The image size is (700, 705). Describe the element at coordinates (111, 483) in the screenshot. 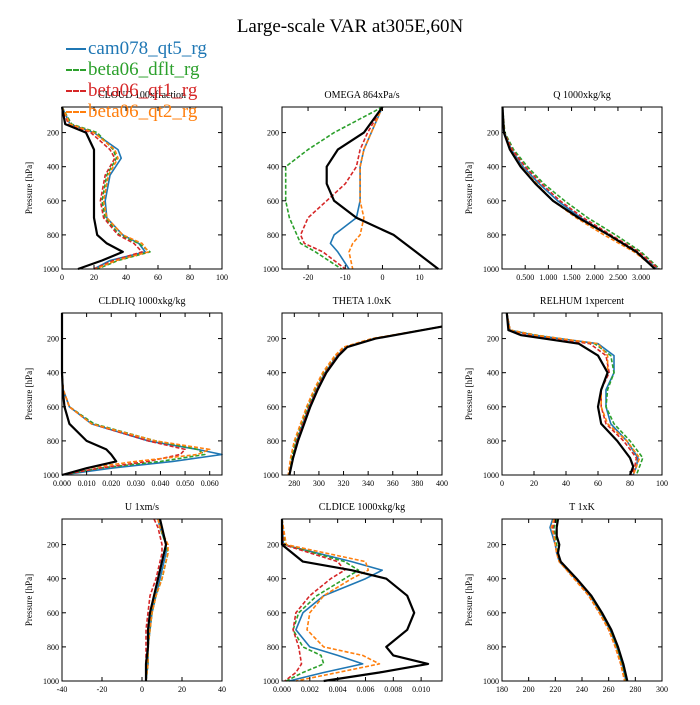

I see `x-tick-label: 0.020` at that location.